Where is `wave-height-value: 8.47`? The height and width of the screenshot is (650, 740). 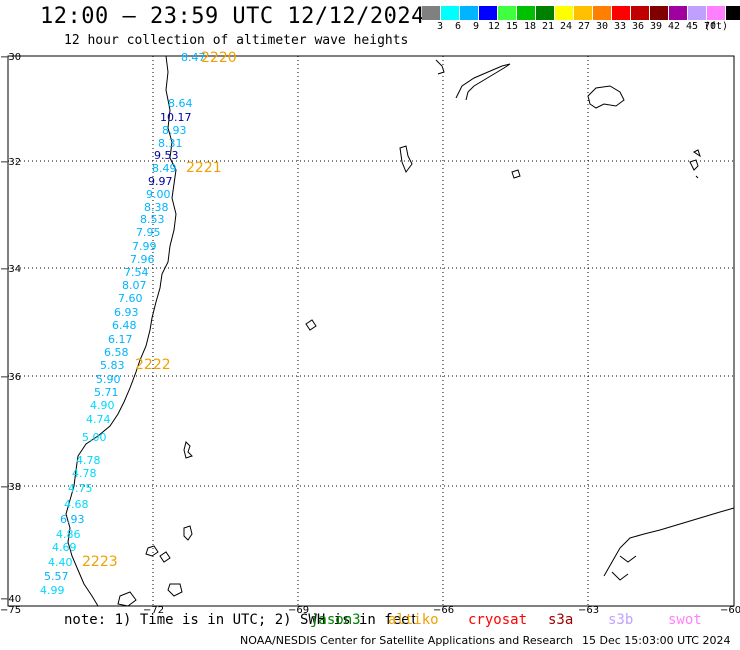
wave-height-value: 8.47 is located at coordinates (193, 57).